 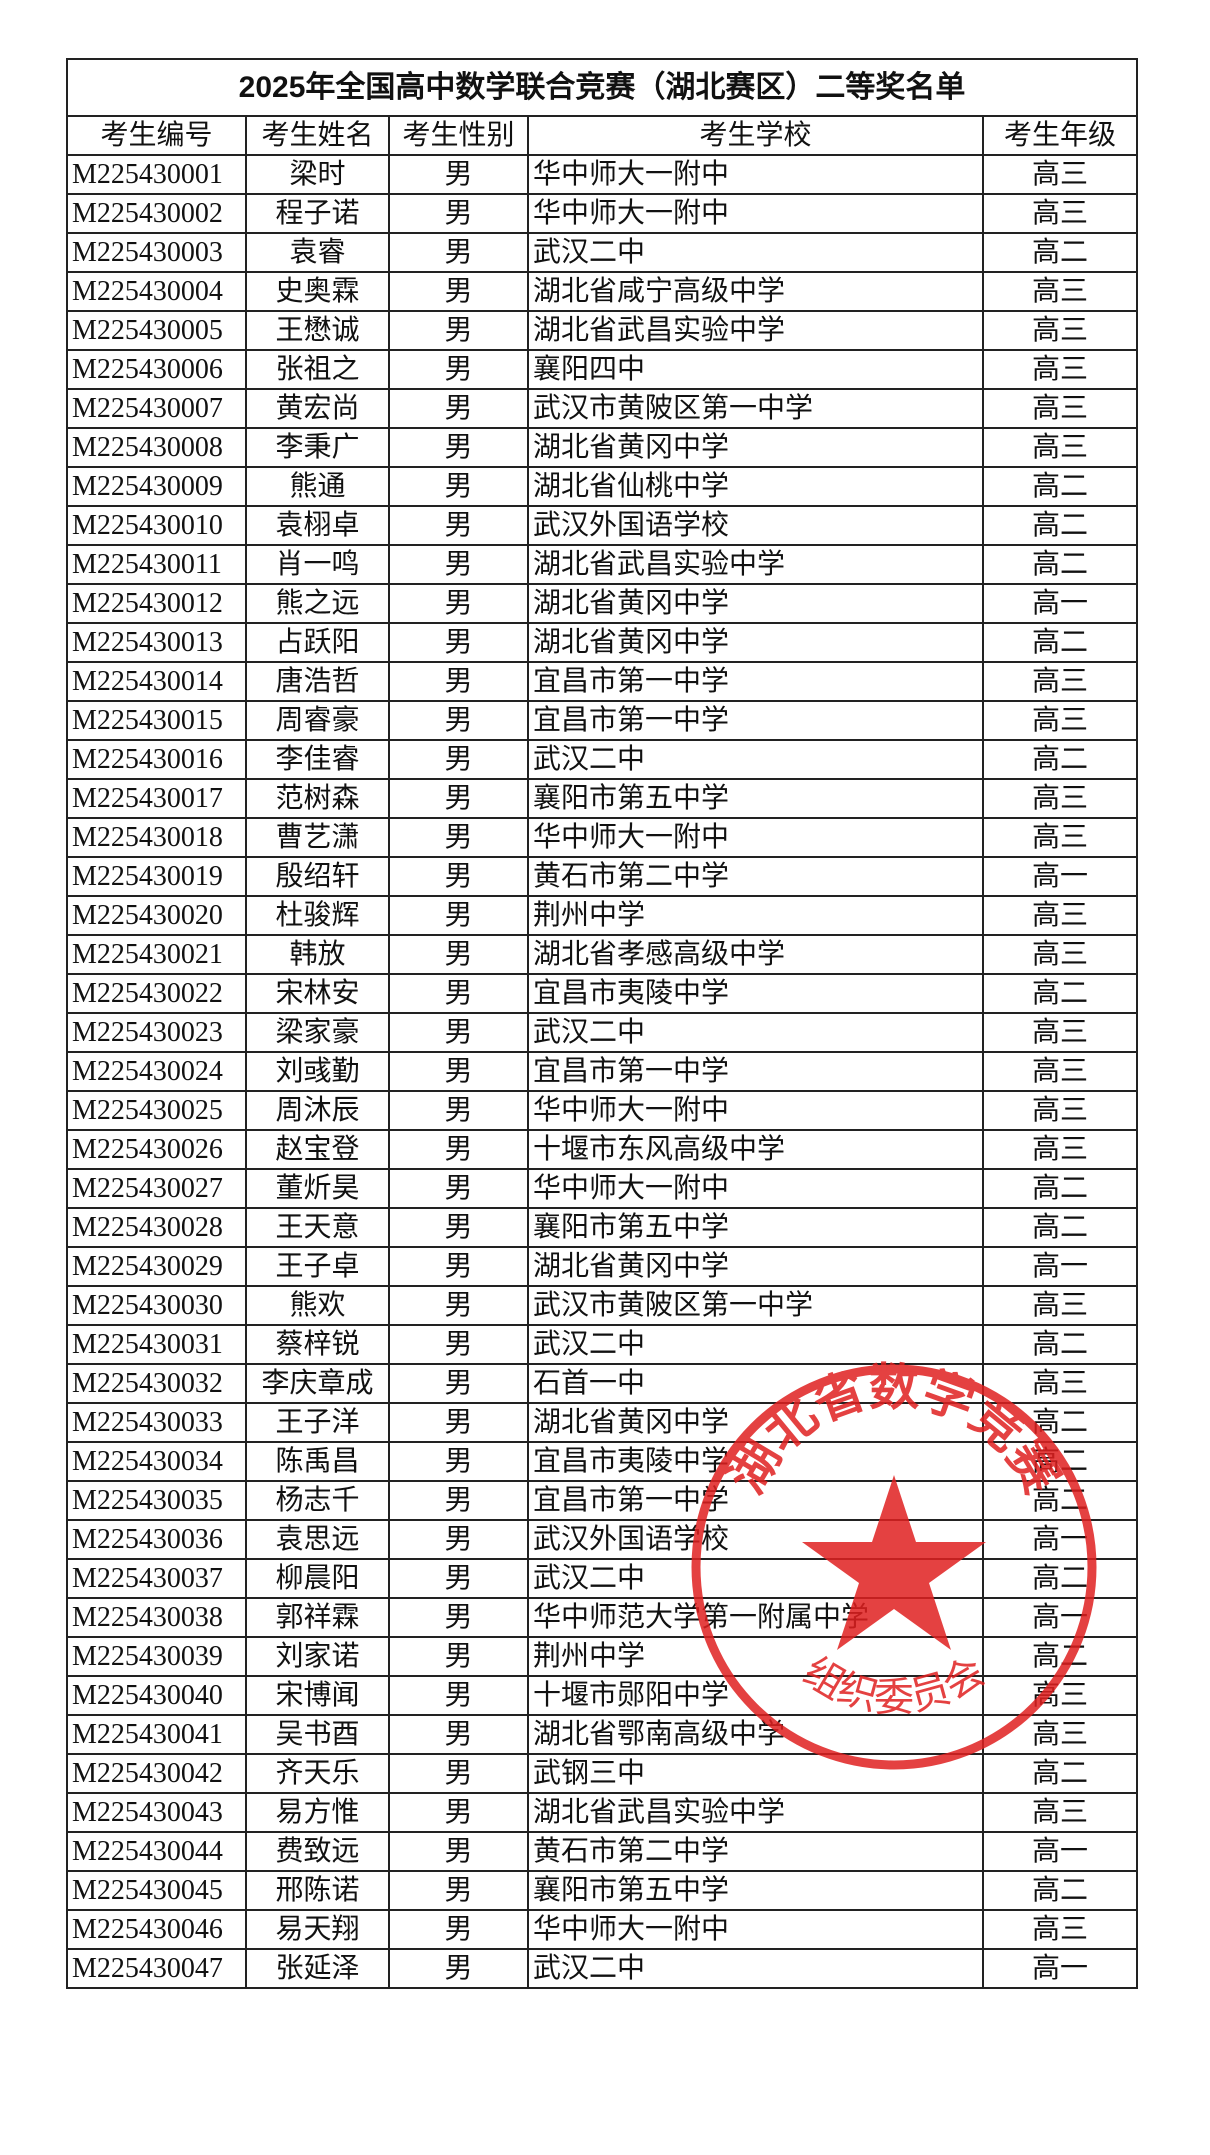 What do you see at coordinates (156, 1539) in the screenshot?
I see `student-id: M225430036` at bounding box center [156, 1539].